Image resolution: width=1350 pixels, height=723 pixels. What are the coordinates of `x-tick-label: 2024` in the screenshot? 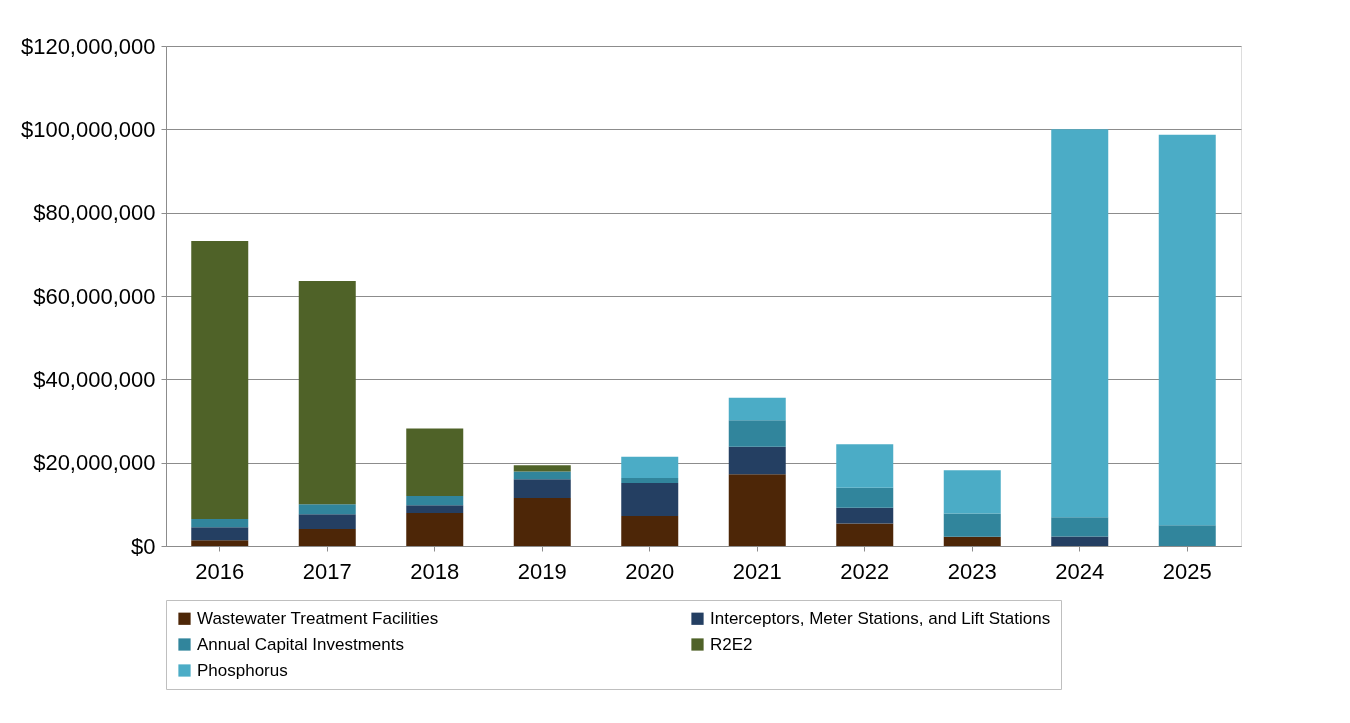 It's located at (1080, 571).